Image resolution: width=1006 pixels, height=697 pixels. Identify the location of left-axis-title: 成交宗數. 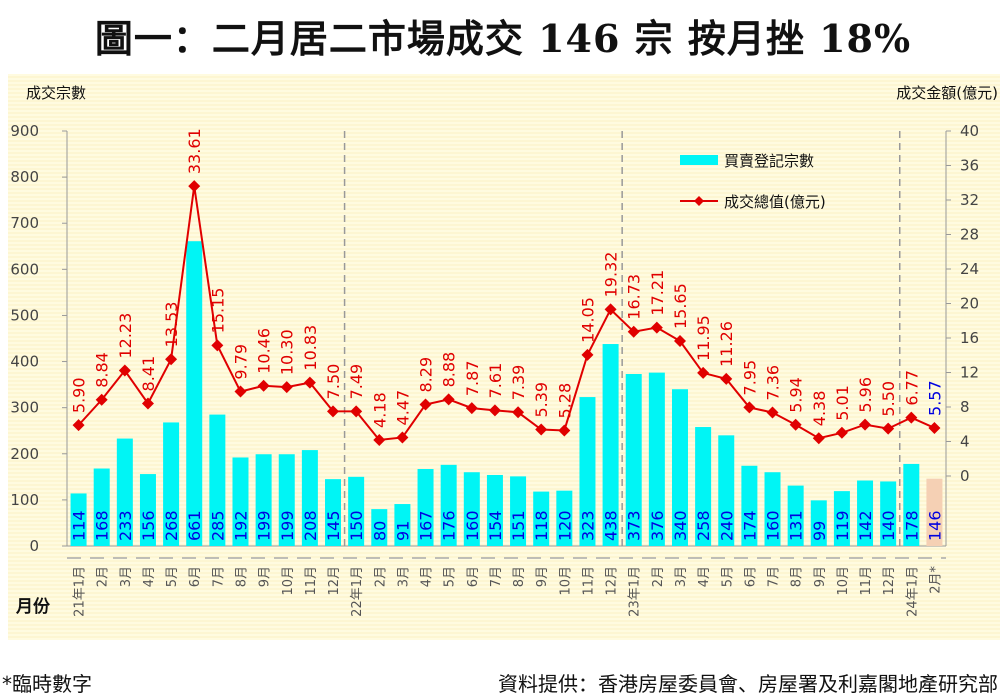
(56, 93).